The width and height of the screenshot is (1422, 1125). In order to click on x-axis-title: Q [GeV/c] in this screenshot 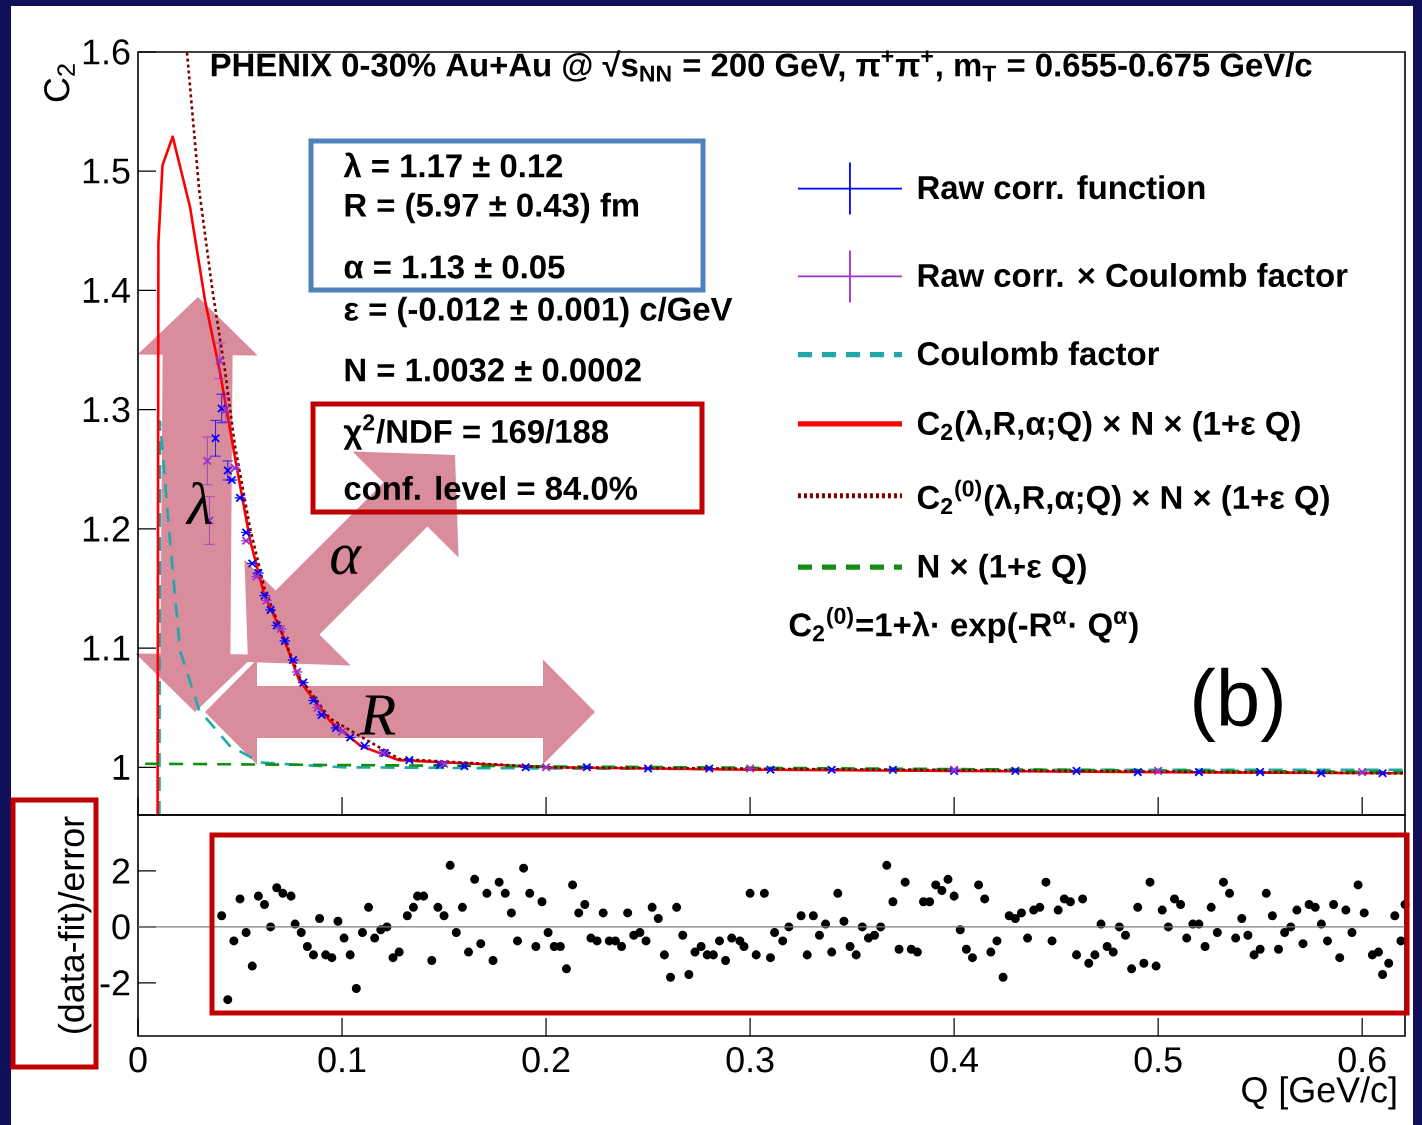, I will do `click(1319, 1093)`.